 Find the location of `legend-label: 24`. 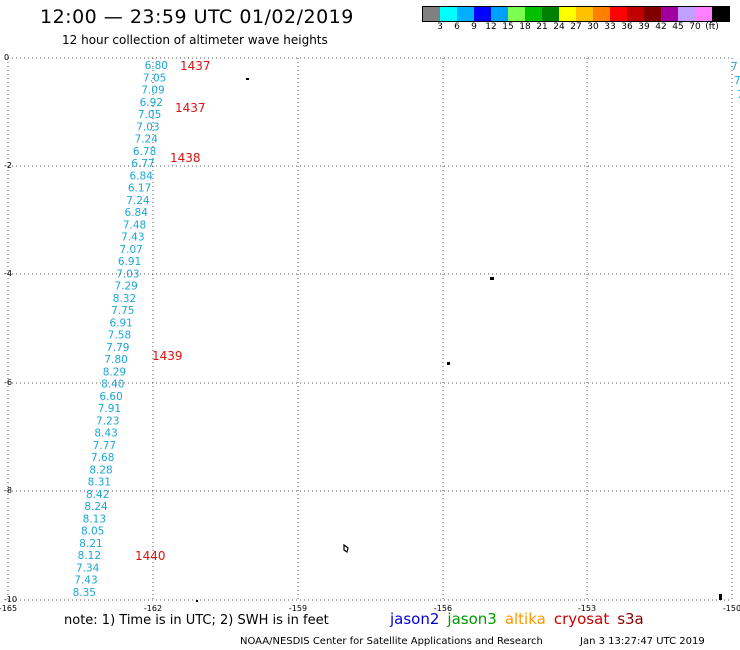

legend-label: 24 is located at coordinates (559, 27).